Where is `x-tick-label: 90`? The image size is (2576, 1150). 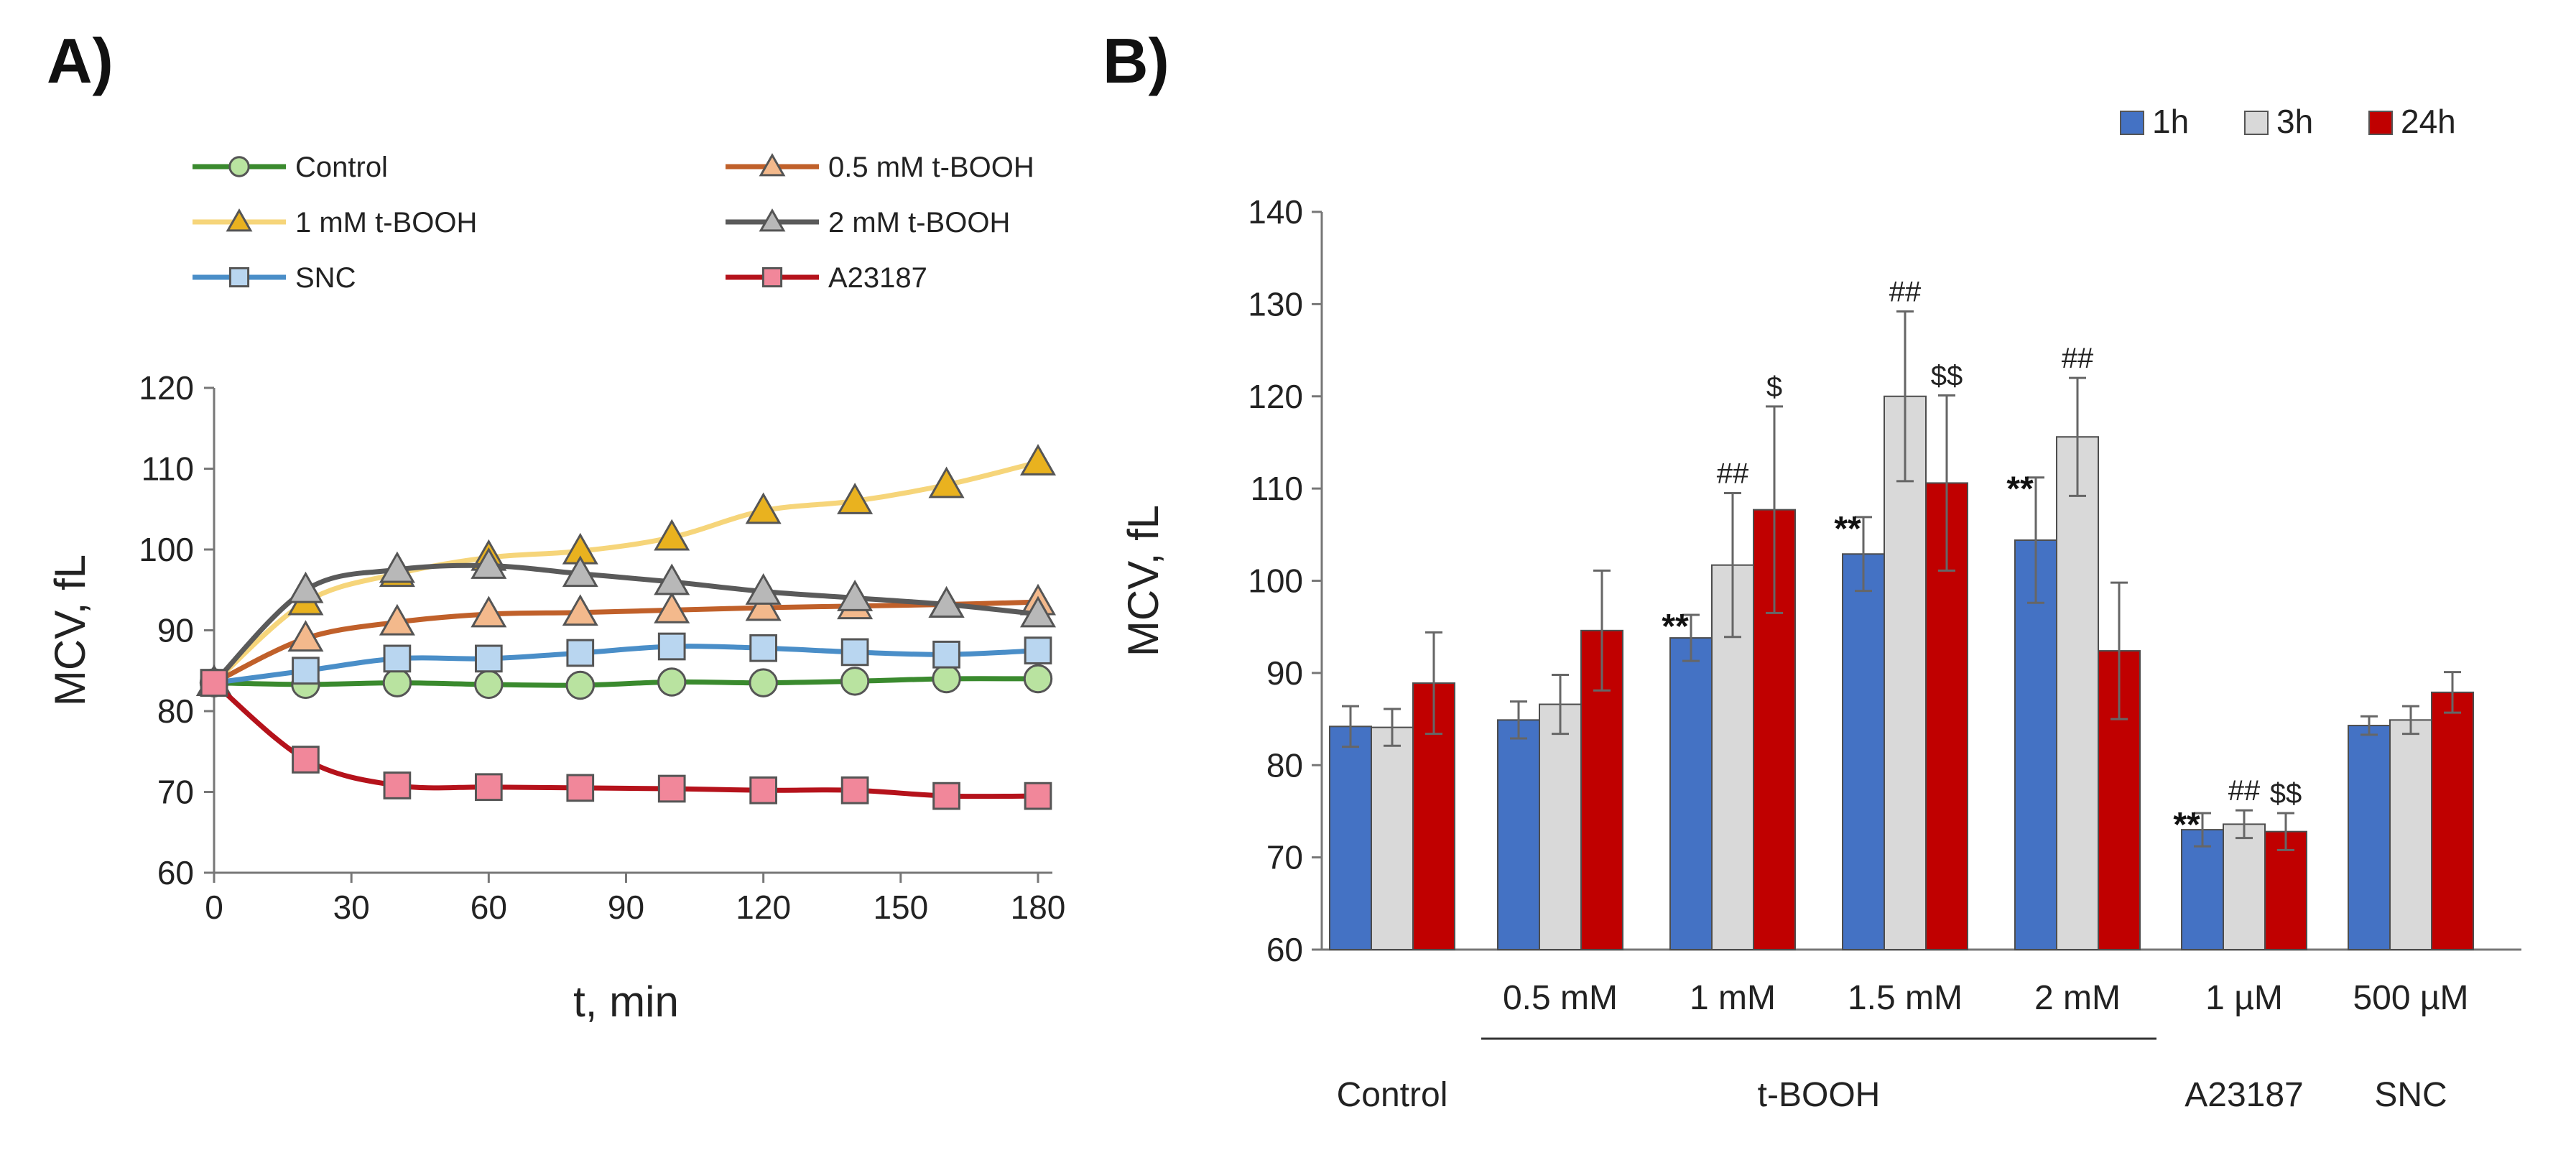
x-tick-label: 90 is located at coordinates (626, 907).